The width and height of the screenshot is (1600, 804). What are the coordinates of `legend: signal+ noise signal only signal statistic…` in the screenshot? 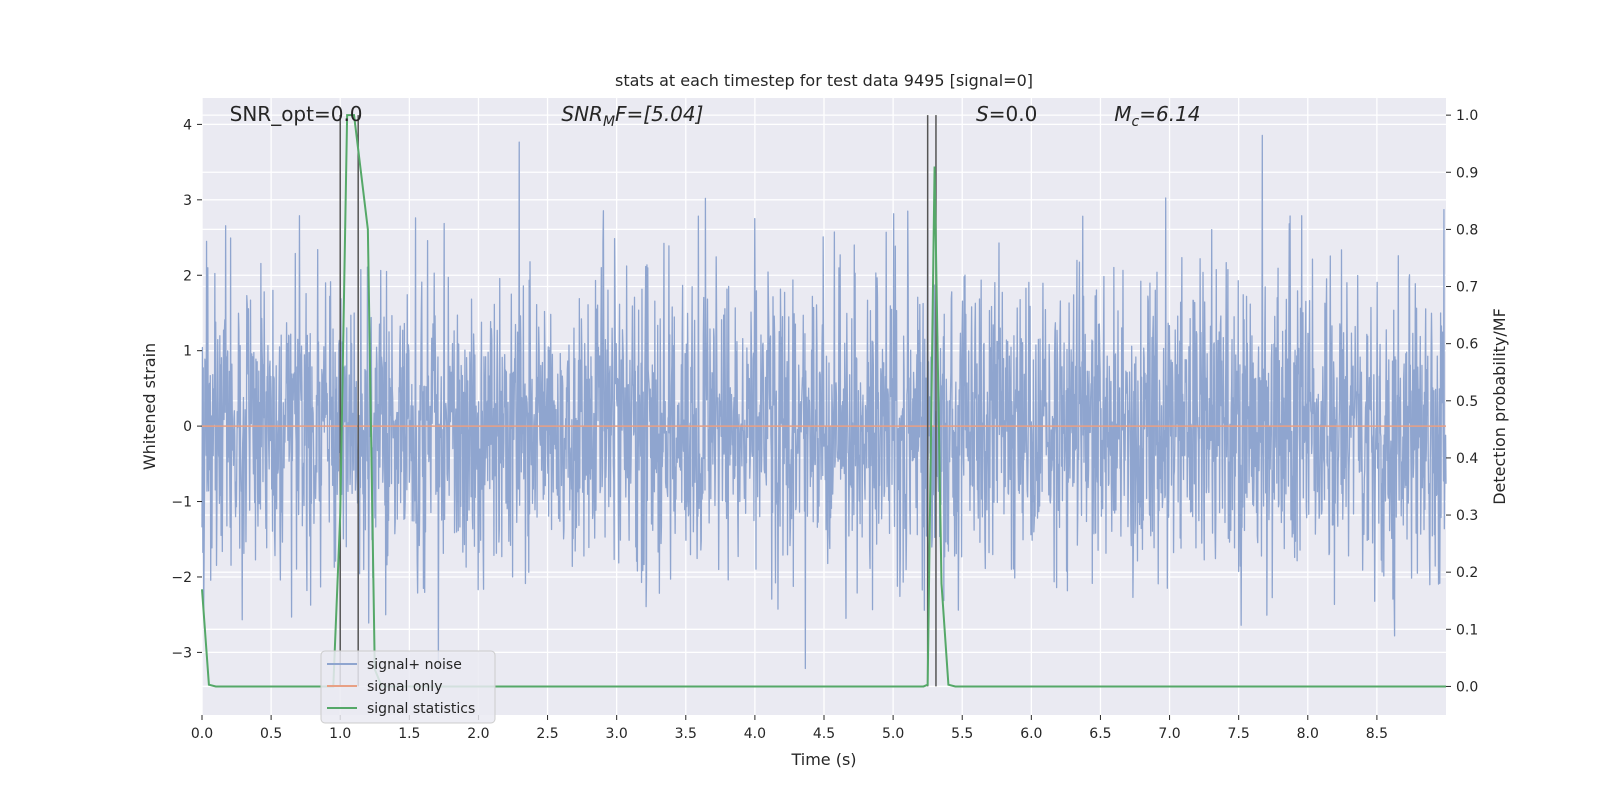 It's located at (408, 687).